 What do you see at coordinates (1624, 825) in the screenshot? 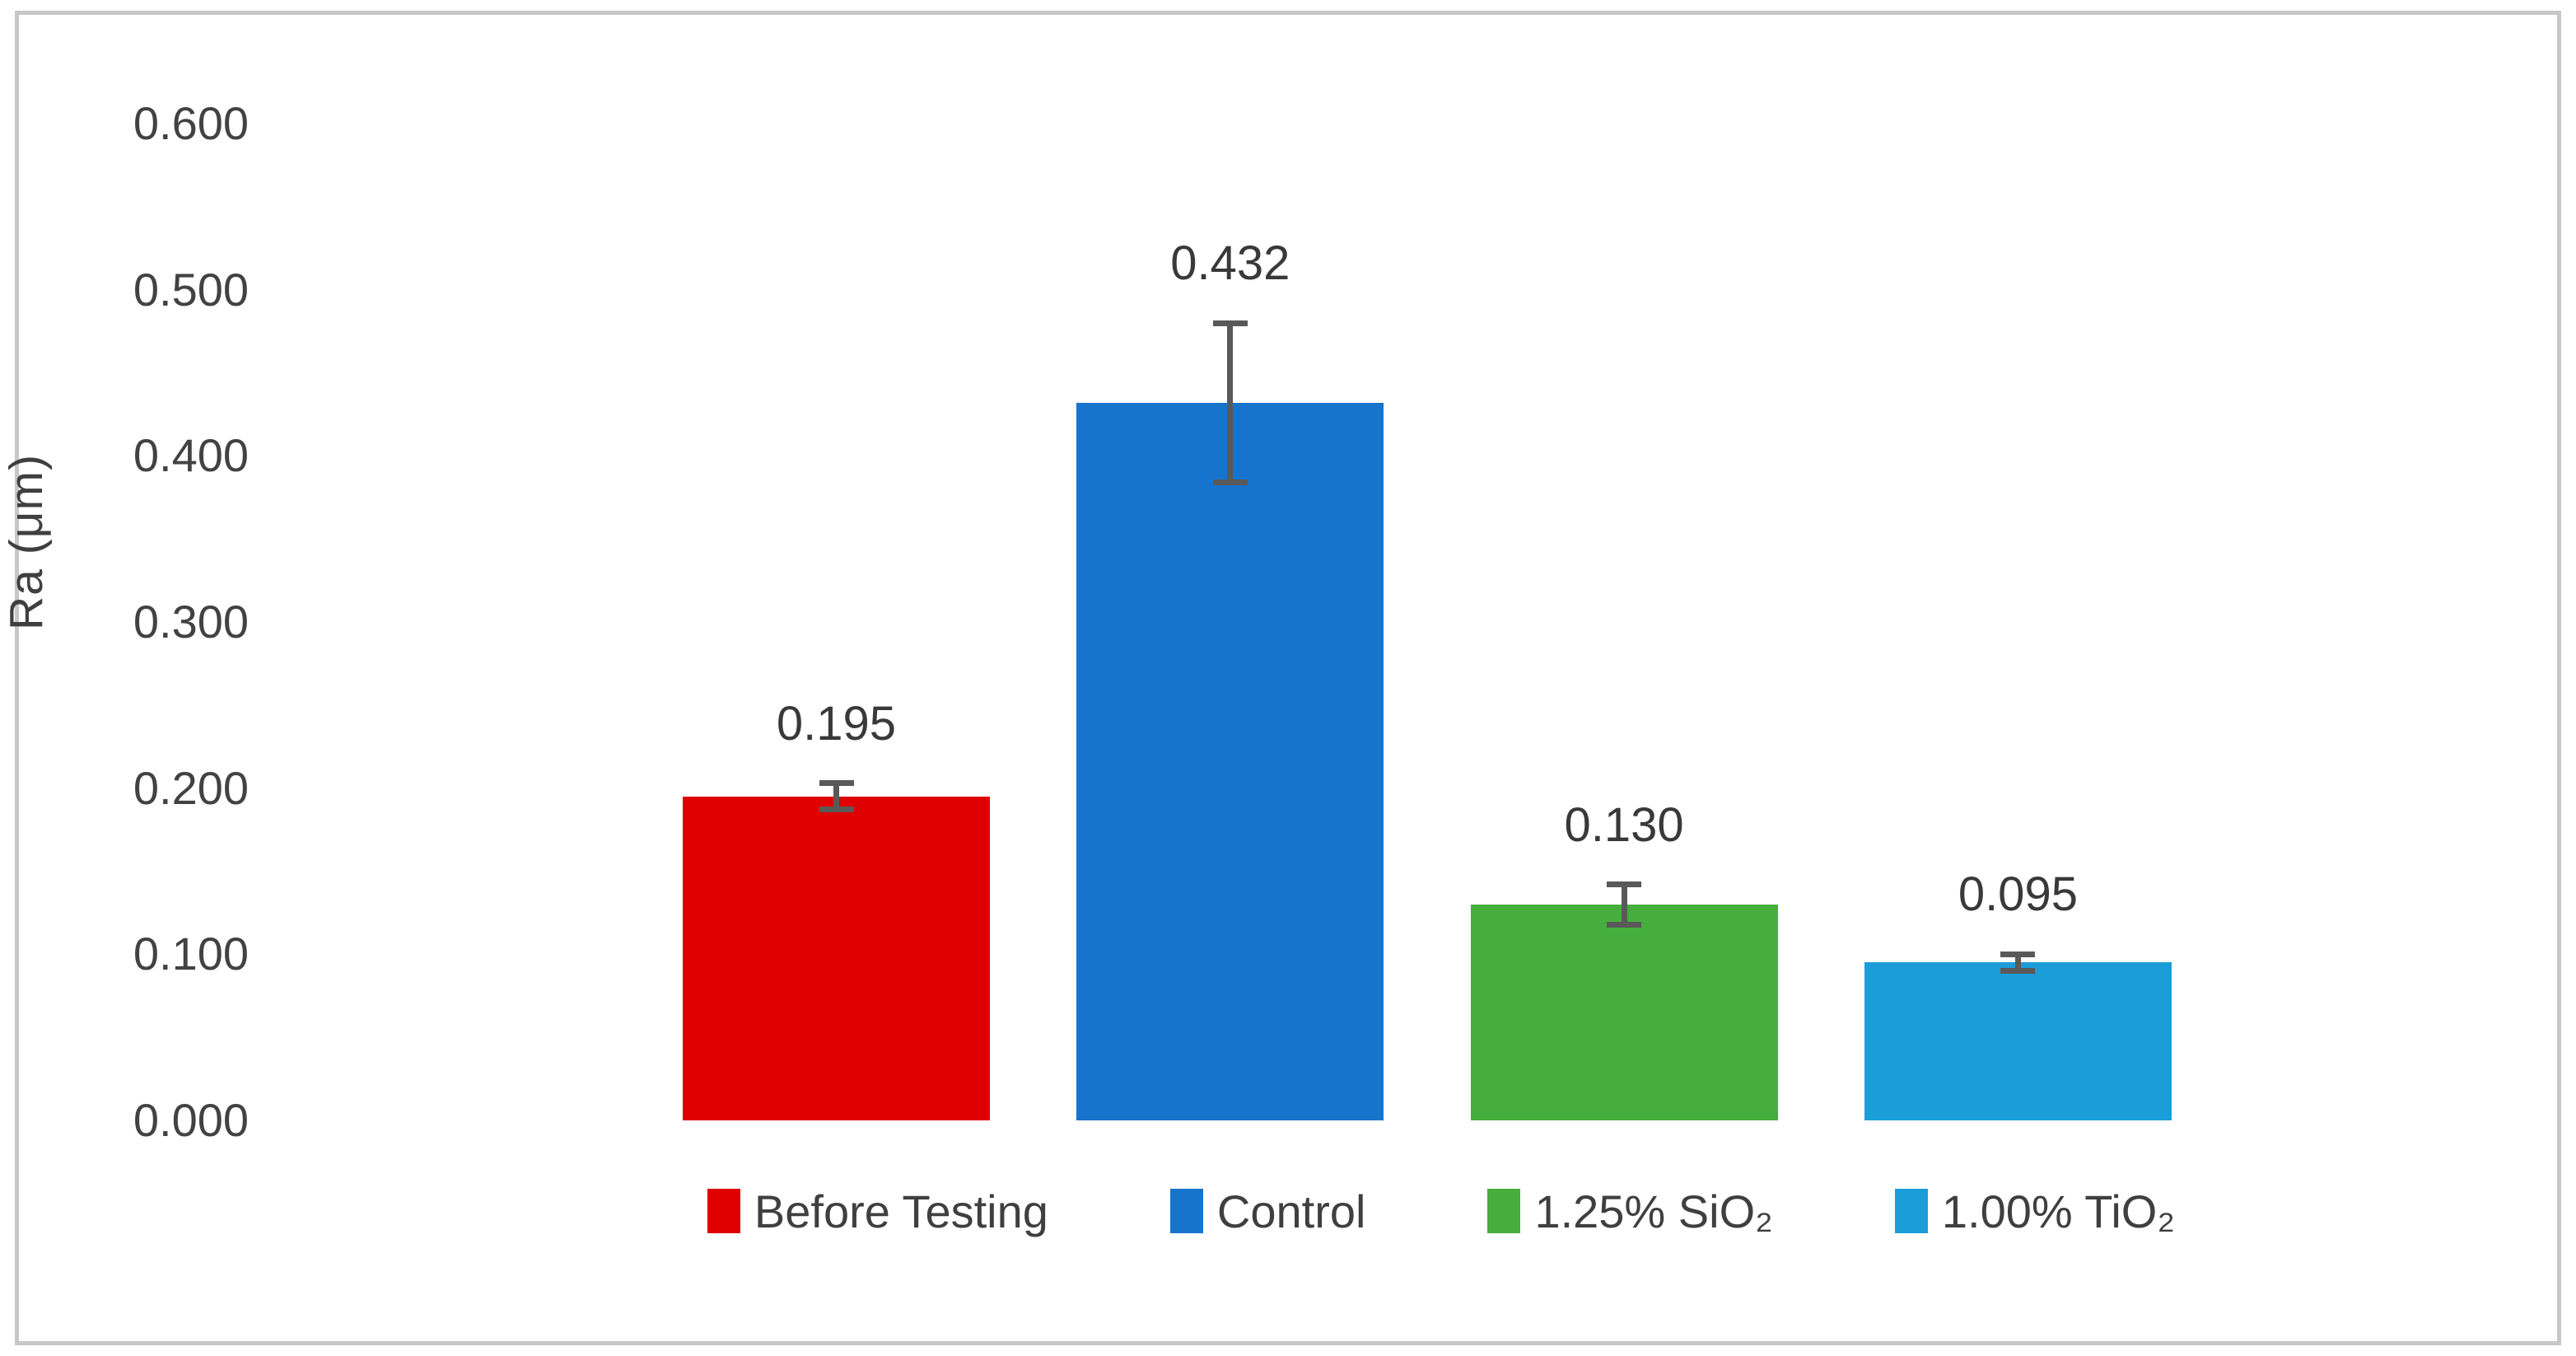
I see `data-label-1-25-sio: 0.130` at bounding box center [1624, 825].